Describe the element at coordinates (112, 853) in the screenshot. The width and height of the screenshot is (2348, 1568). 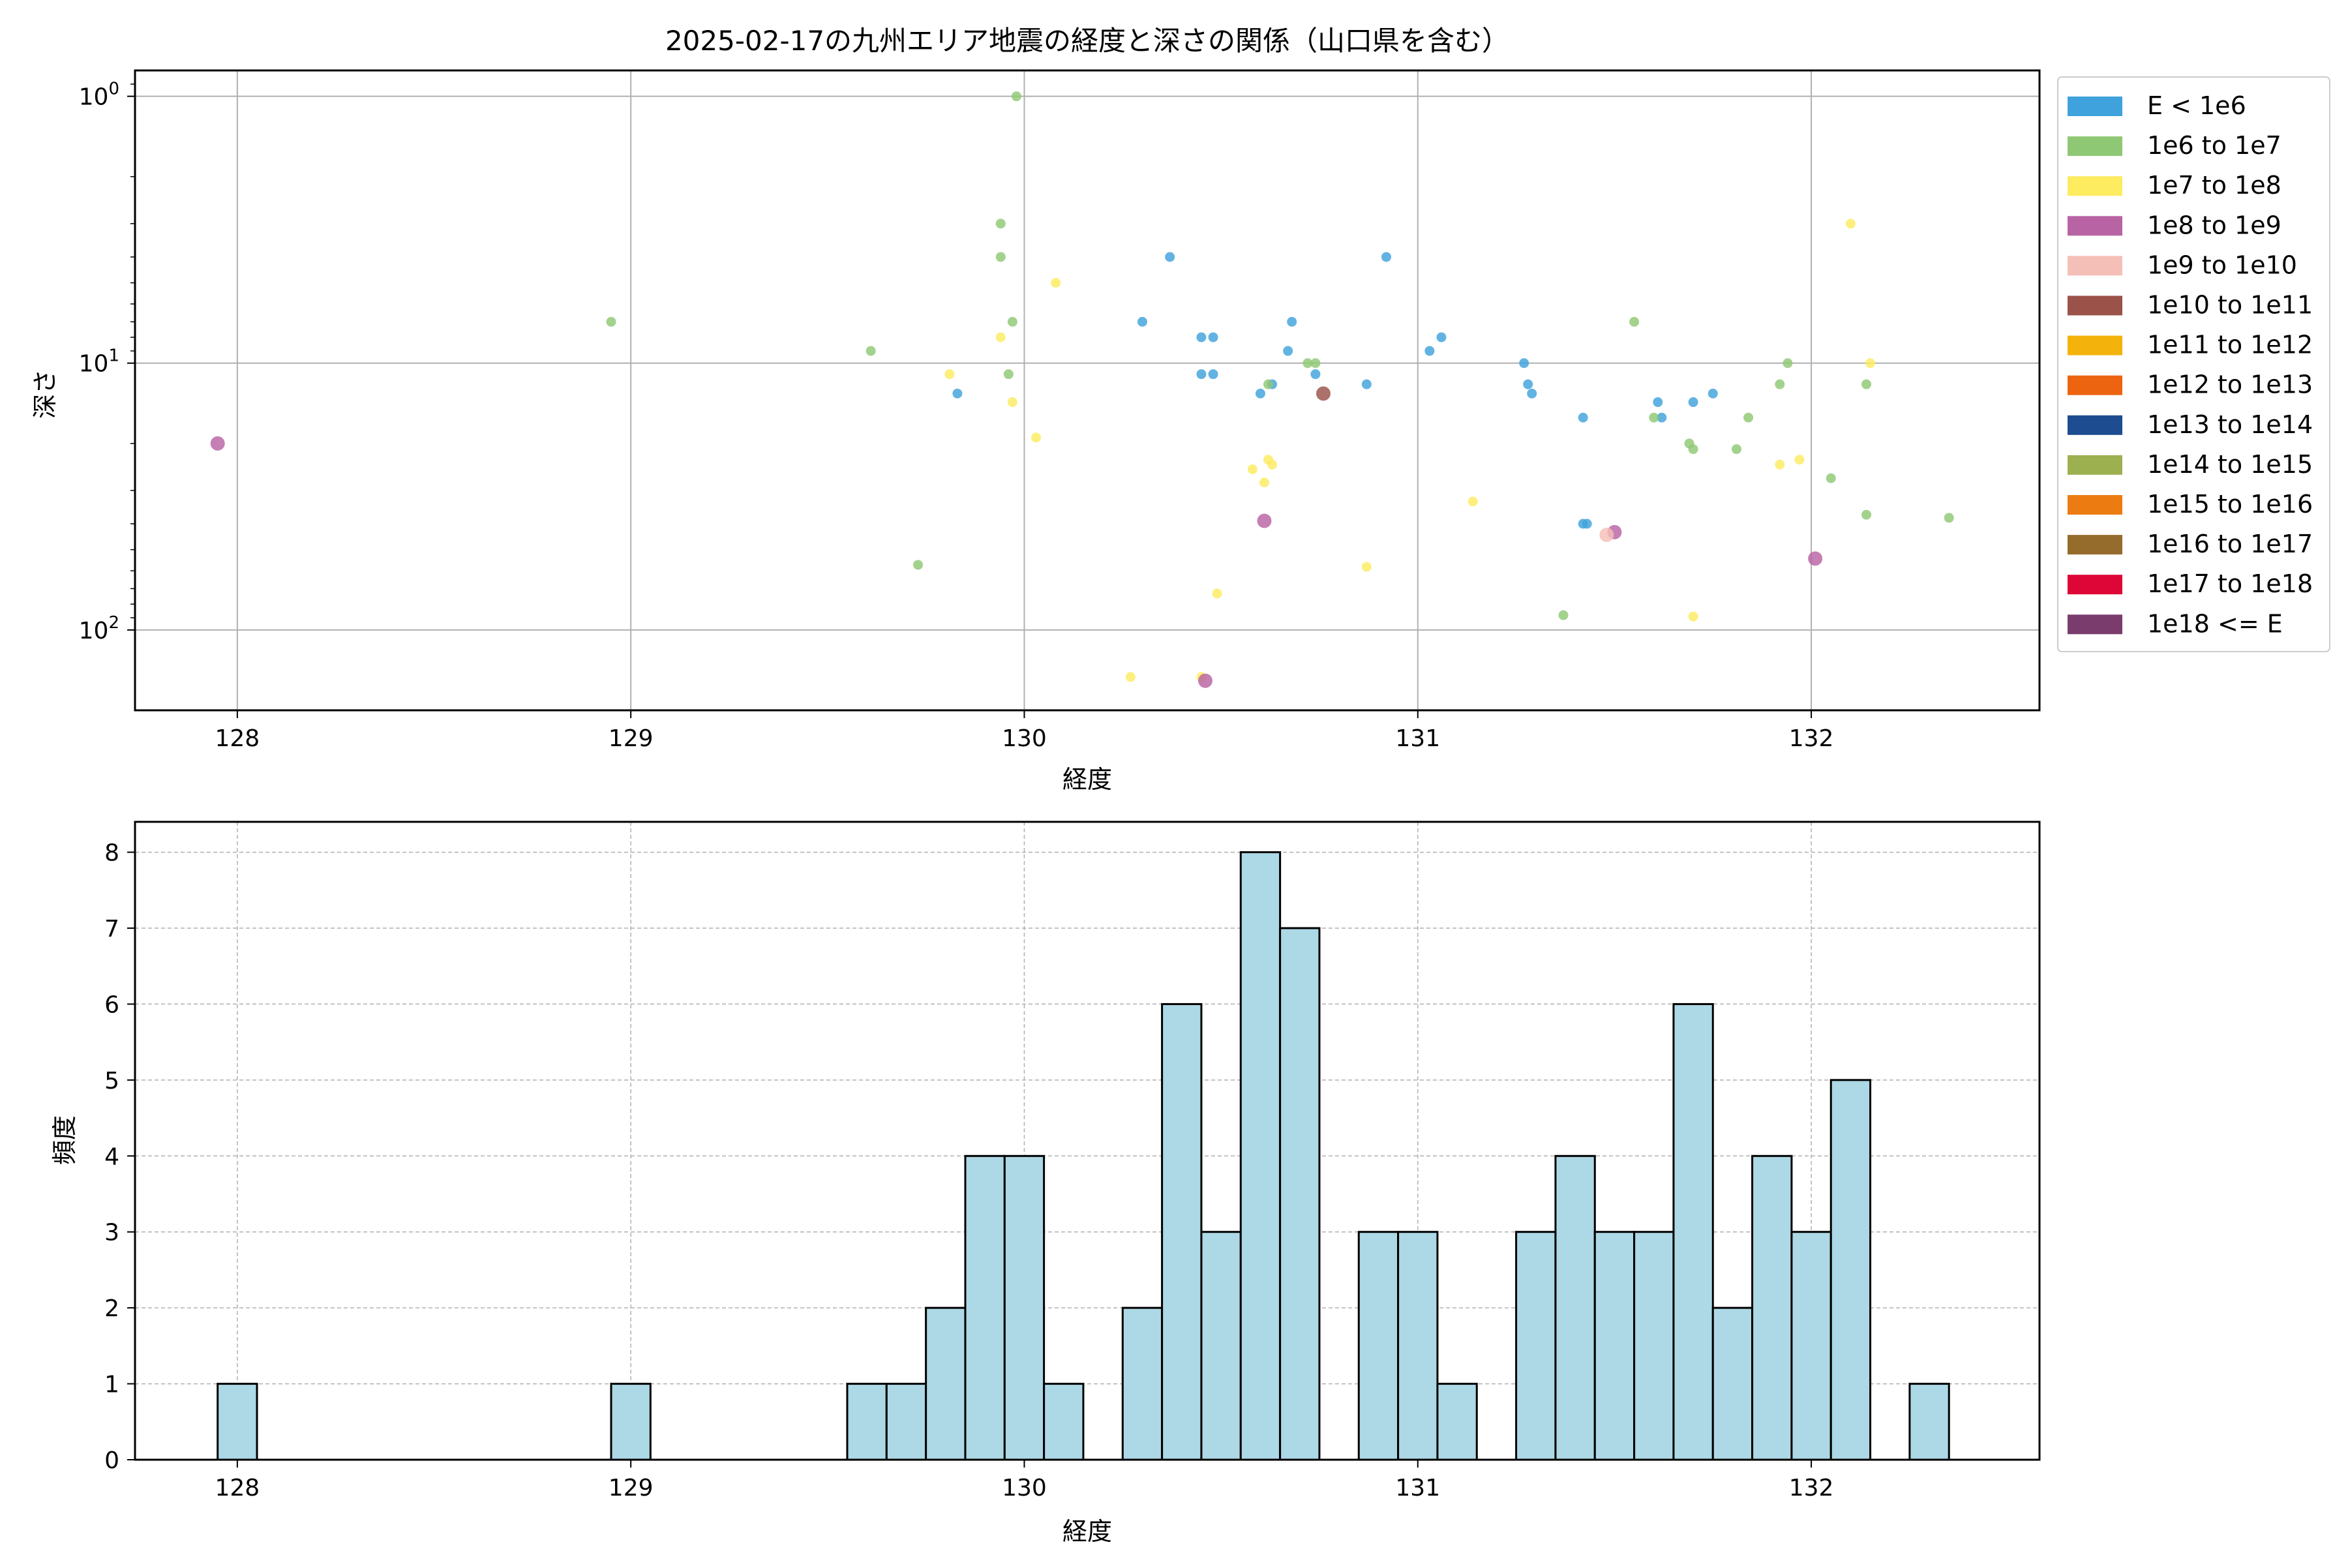
I see `histogram-y-tick-label: 8` at that location.